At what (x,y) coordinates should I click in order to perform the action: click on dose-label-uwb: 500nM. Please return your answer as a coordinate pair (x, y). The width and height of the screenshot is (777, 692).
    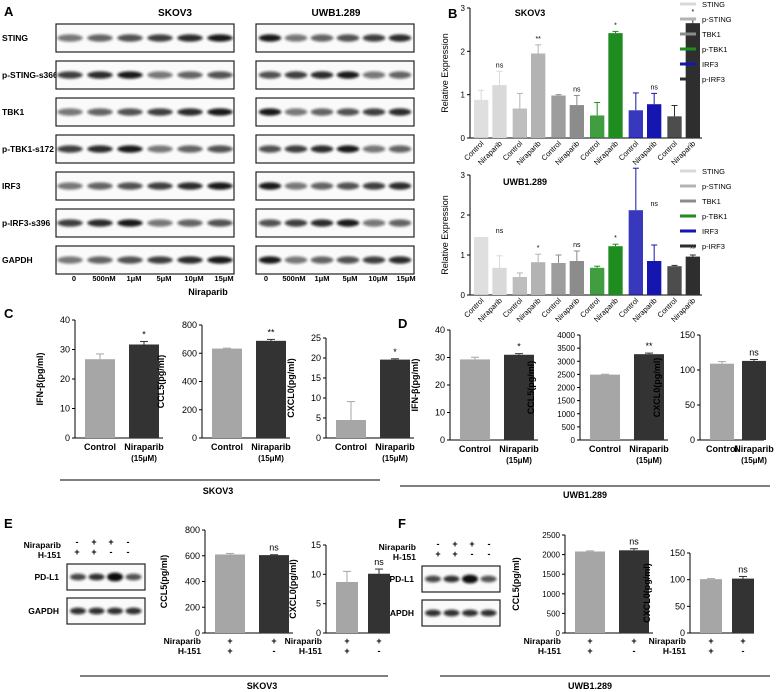
    Looking at the image, I should click on (293, 278).